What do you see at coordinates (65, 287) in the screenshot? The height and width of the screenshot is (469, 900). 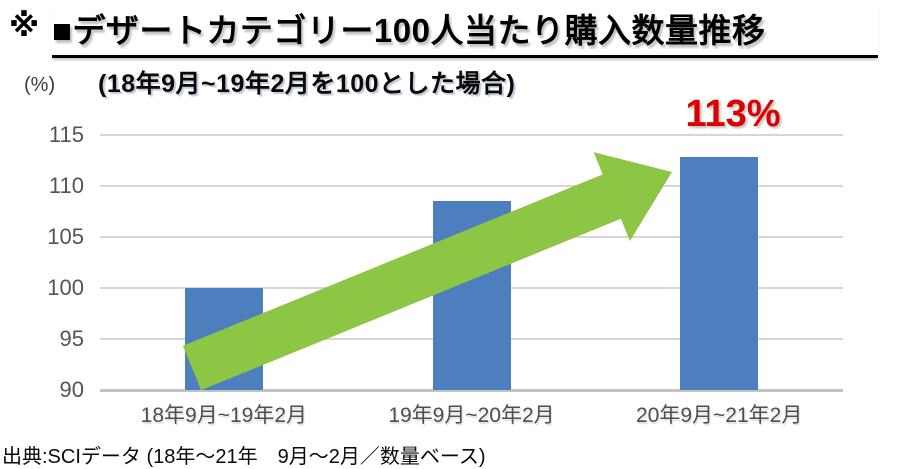 I see `y-tick-label: 100` at bounding box center [65, 287].